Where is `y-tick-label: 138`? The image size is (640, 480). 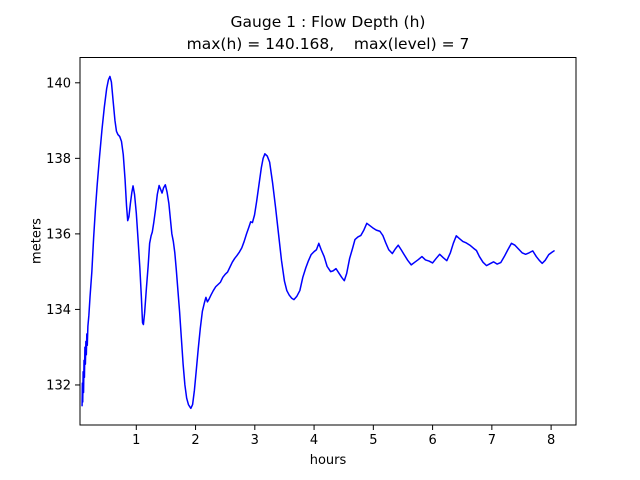 y-tick-label: 138 is located at coordinates (58, 159).